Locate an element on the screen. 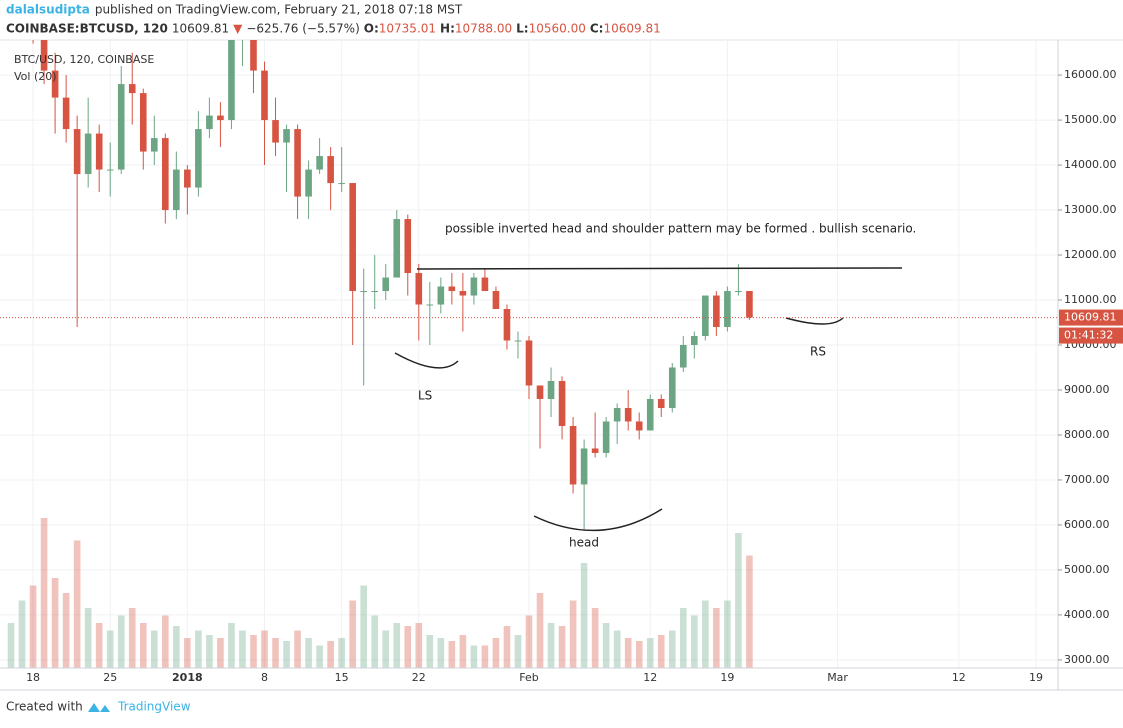 The height and width of the screenshot is (728, 1123). y-tick-label: 11000.00 is located at coordinates (1090, 299).